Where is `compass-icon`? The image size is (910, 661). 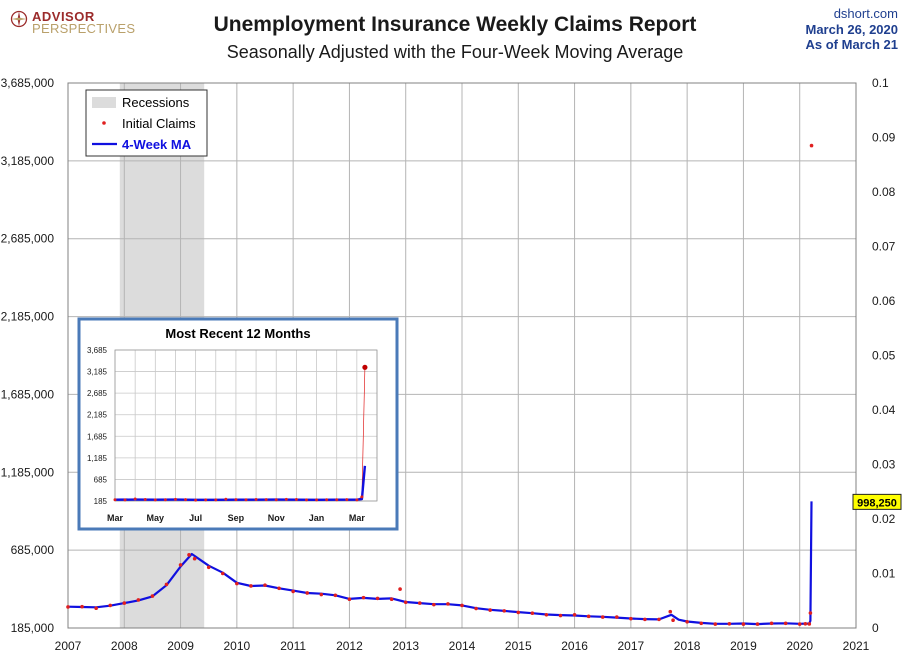 compass-icon is located at coordinates (19, 19).